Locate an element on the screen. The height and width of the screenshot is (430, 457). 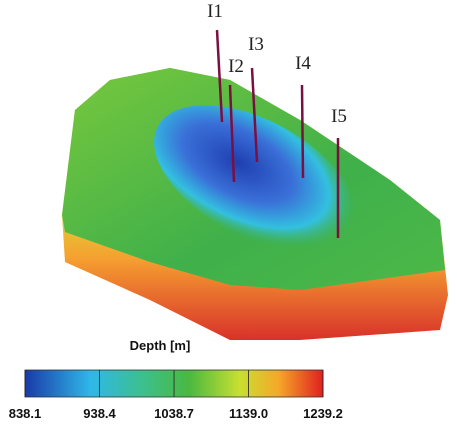
colorbar-tick-label: 1038.7 is located at coordinates (174, 413).